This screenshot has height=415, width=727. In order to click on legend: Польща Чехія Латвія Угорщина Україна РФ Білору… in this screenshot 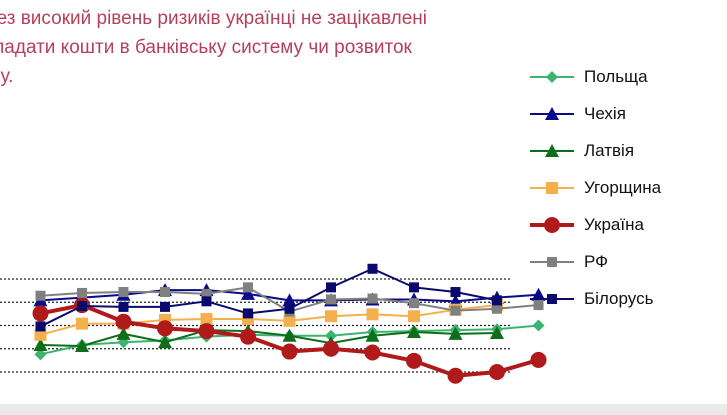, I will do `click(594, 187)`.